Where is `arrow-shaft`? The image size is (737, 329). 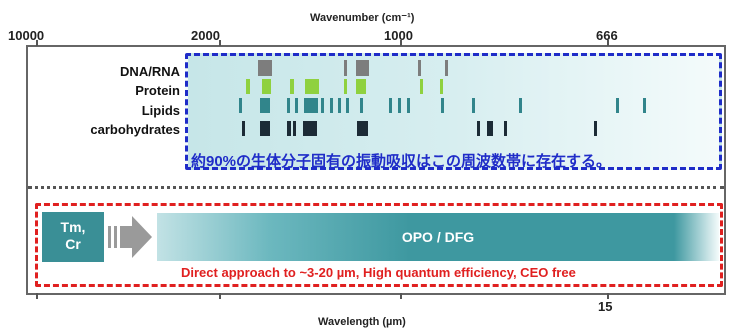
arrow-shaft is located at coordinates (126, 237).